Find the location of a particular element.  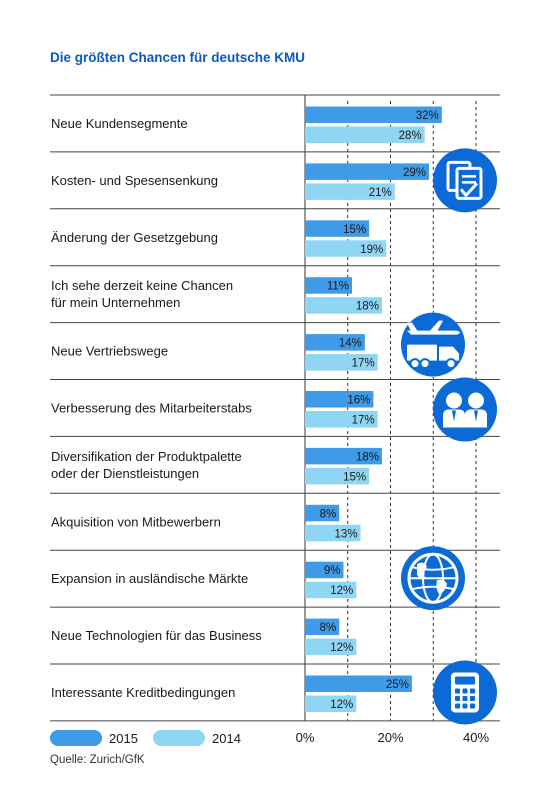

chart-title: Die größten Chancen für deutsche KMU is located at coordinates (178, 57).